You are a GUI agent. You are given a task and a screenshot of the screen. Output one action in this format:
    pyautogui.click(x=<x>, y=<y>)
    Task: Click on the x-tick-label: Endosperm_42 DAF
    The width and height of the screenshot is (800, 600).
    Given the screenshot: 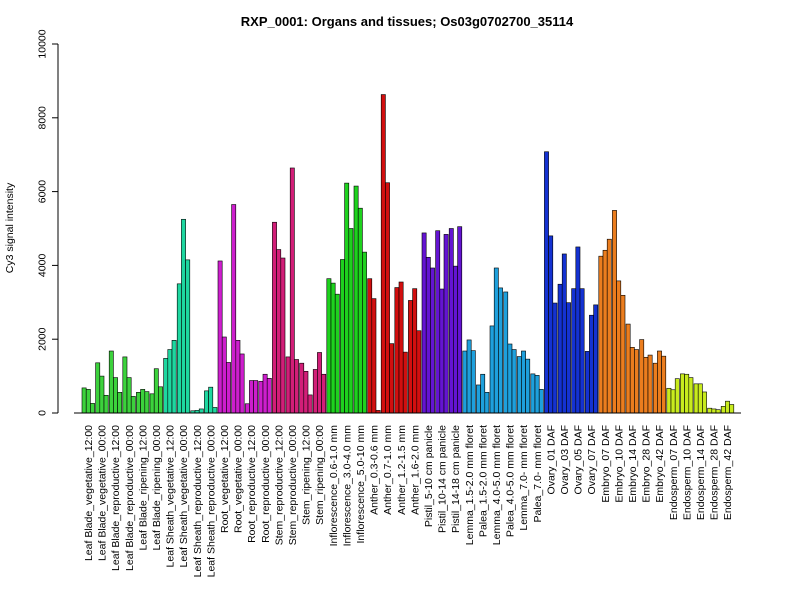 What is the action you would take?
    pyautogui.click(x=728, y=472)
    